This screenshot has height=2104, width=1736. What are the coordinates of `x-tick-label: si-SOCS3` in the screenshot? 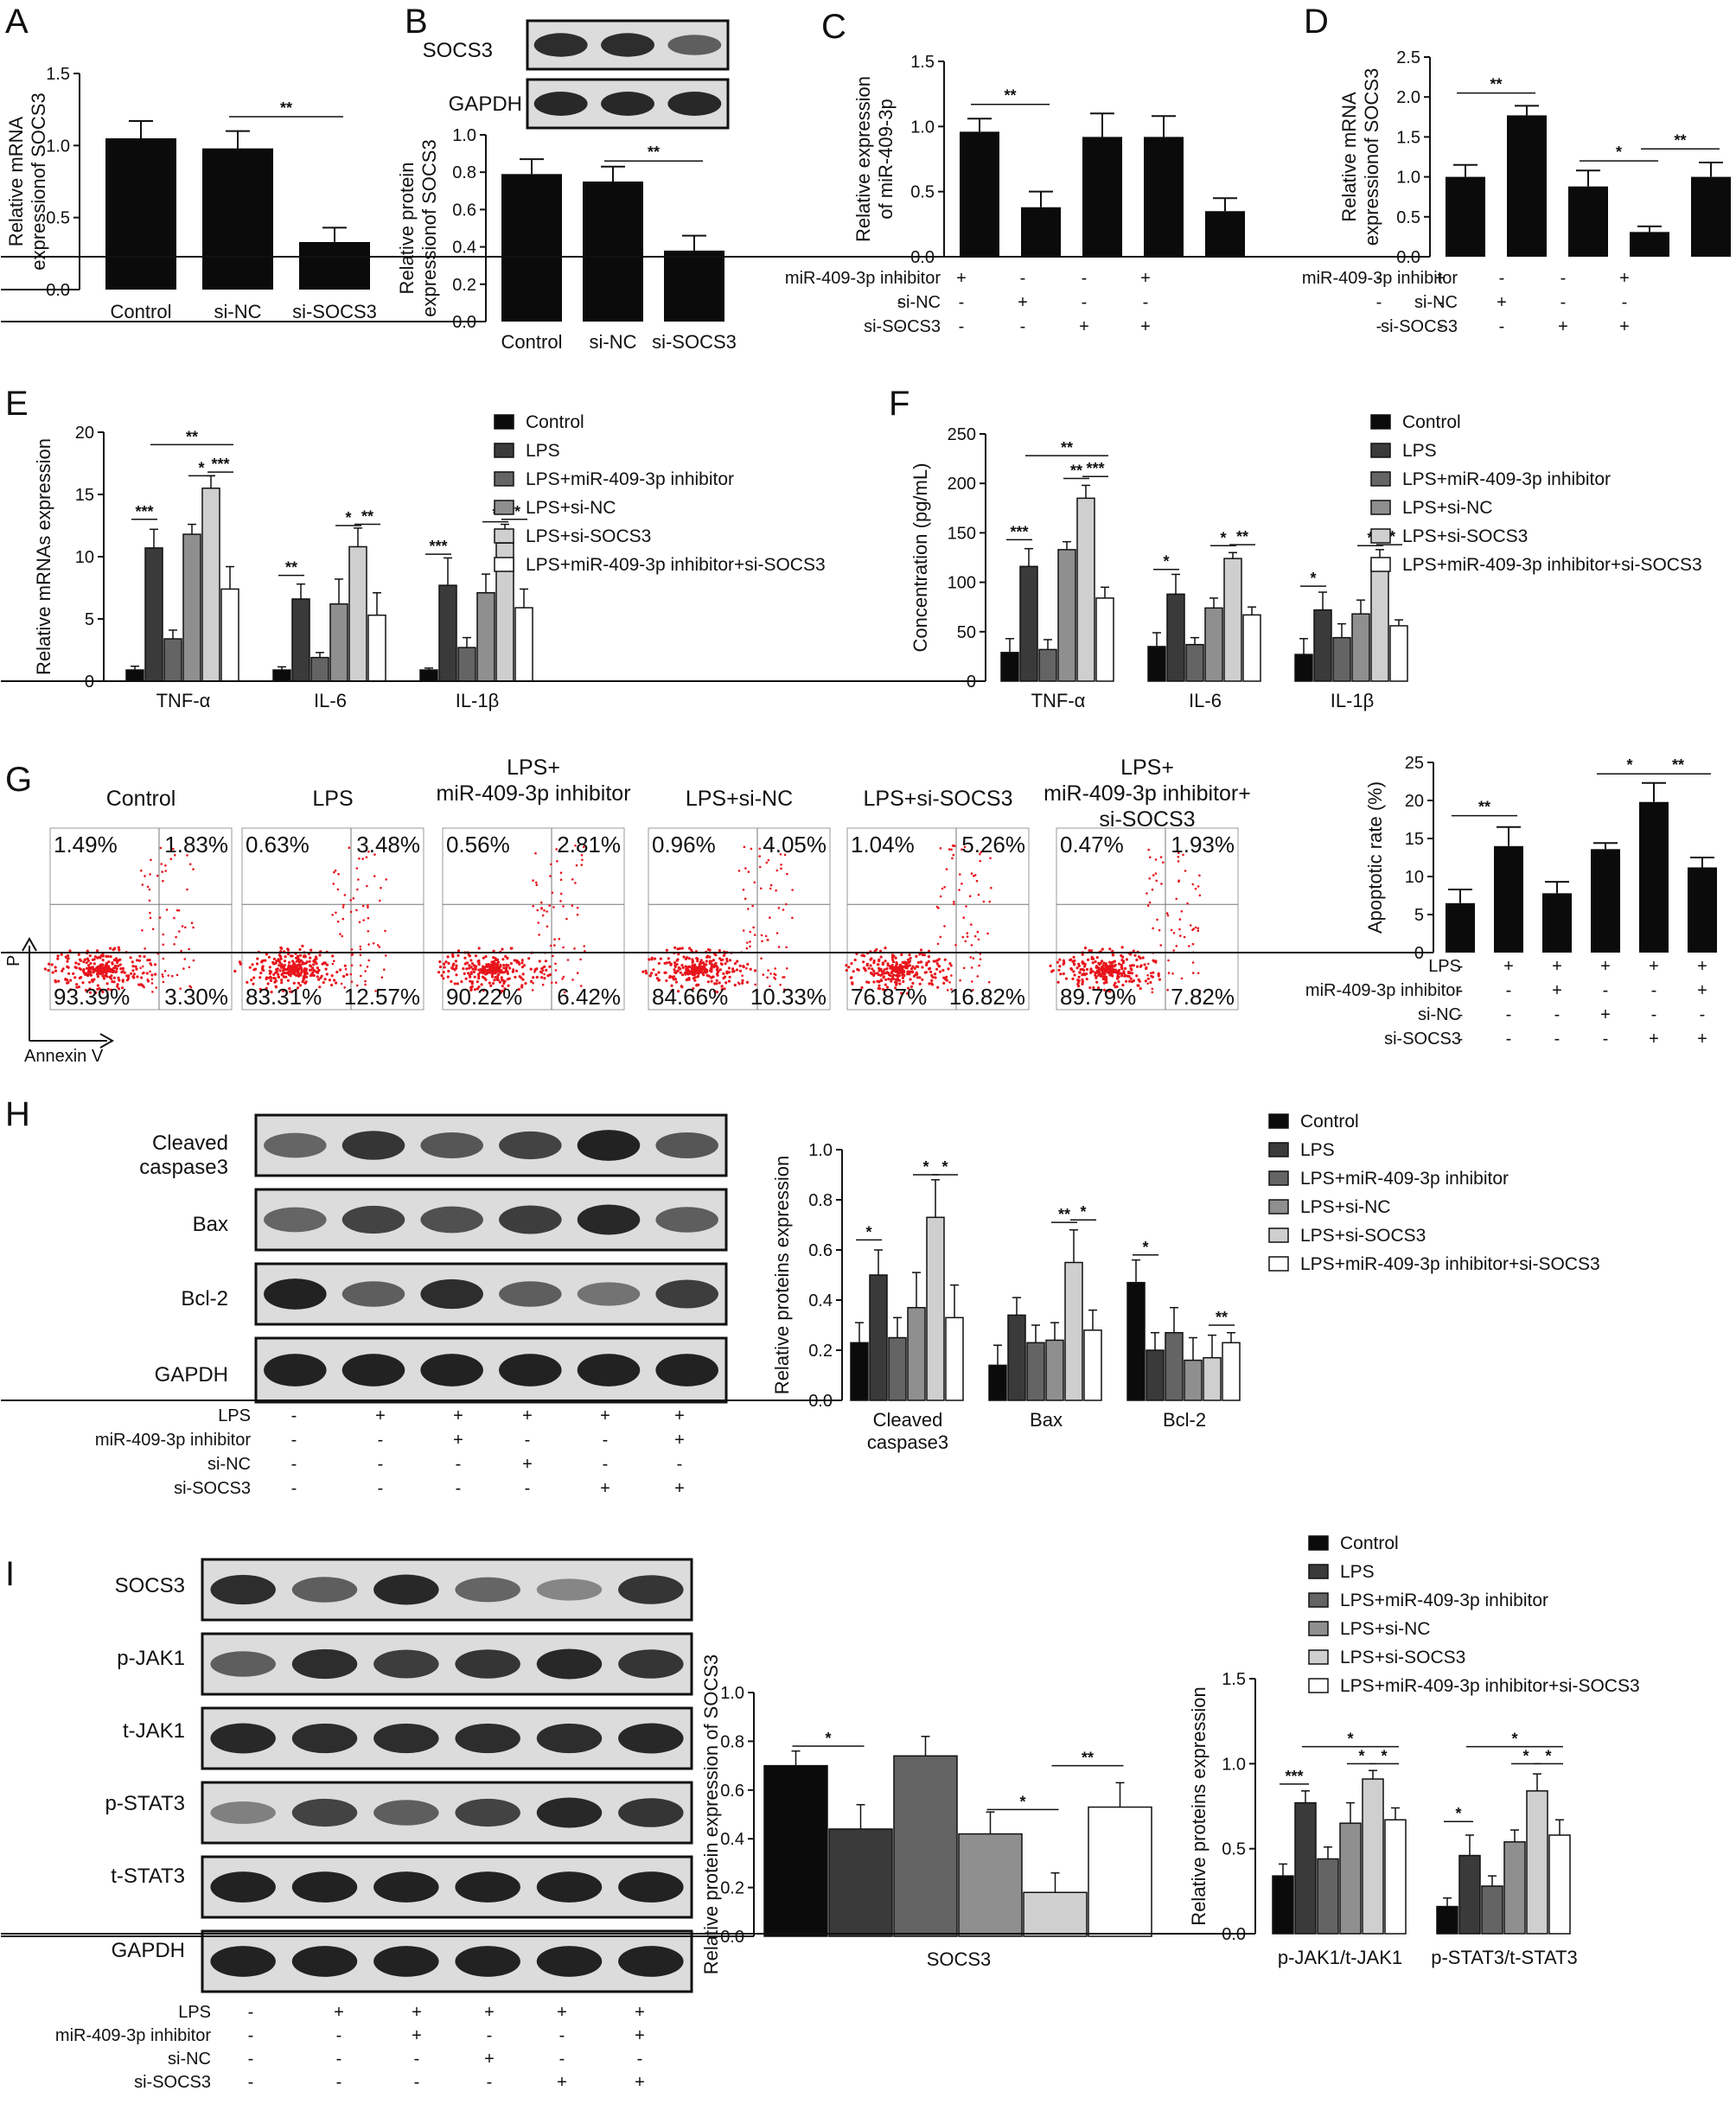 It's located at (334, 311).